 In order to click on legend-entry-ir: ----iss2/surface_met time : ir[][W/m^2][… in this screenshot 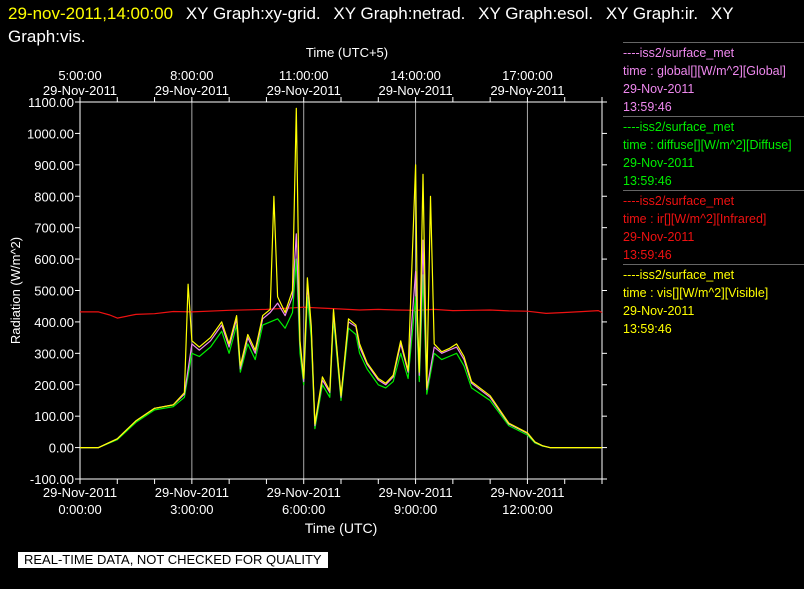, I will do `click(713, 227)`.